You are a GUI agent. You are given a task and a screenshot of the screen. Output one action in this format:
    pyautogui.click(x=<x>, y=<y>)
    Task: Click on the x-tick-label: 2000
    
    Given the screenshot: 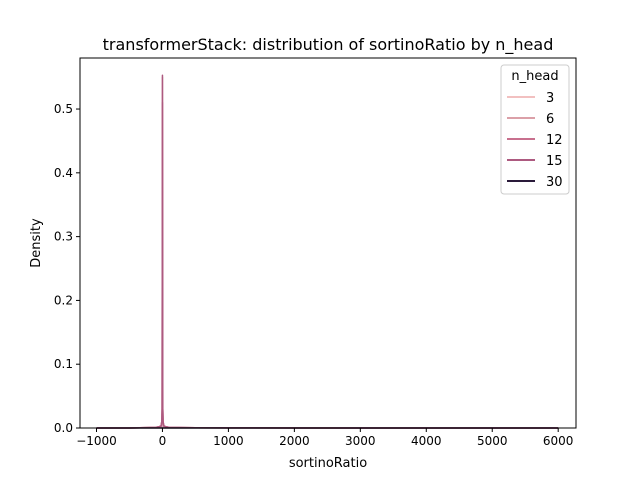 What is the action you would take?
    pyautogui.click(x=294, y=441)
    